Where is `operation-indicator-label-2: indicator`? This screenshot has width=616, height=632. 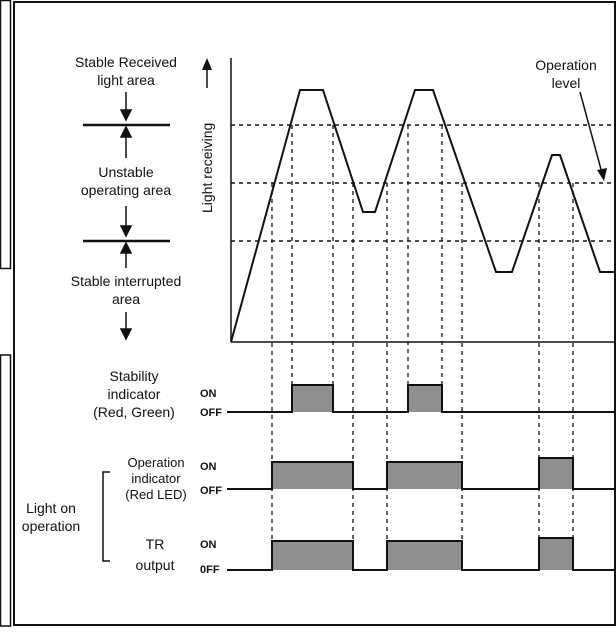
operation-indicator-label-2: indicator is located at coordinates (156, 478).